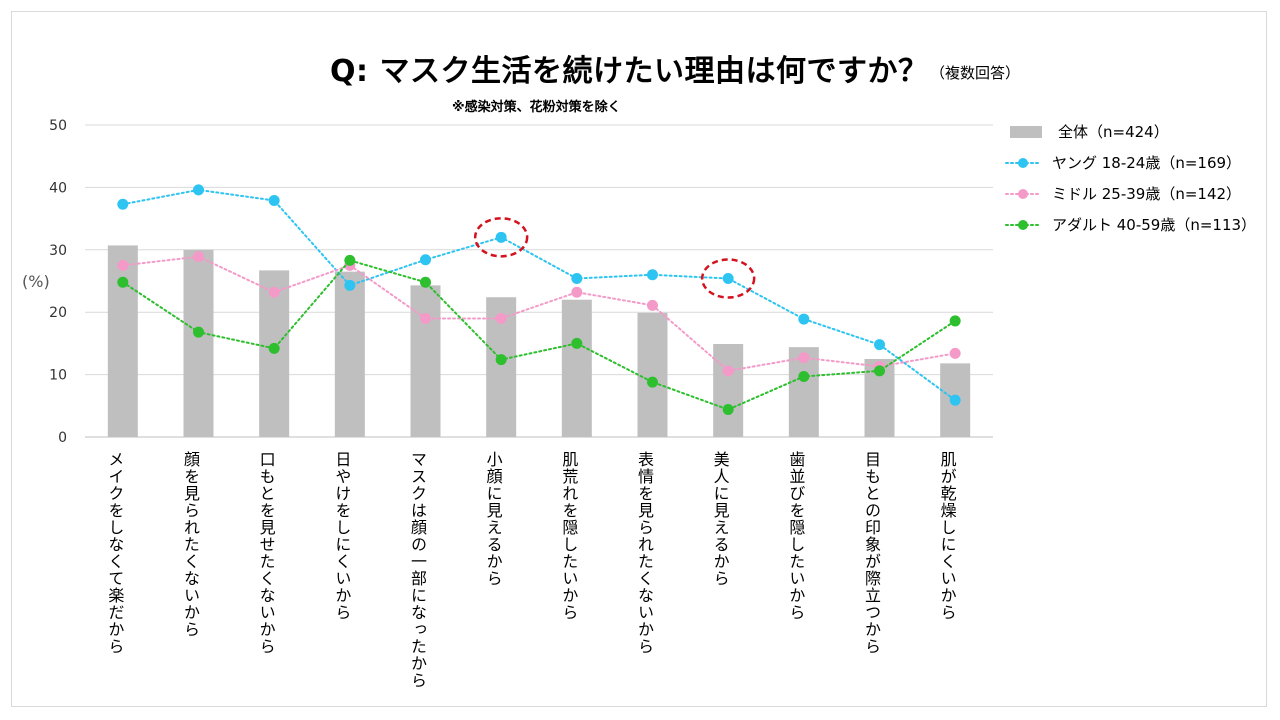 Image resolution: width=1280 pixels, height=720 pixels. What do you see at coordinates (493, 519) in the screenshot?
I see `x-tick-label: 小顔に見えるから` at bounding box center [493, 519].